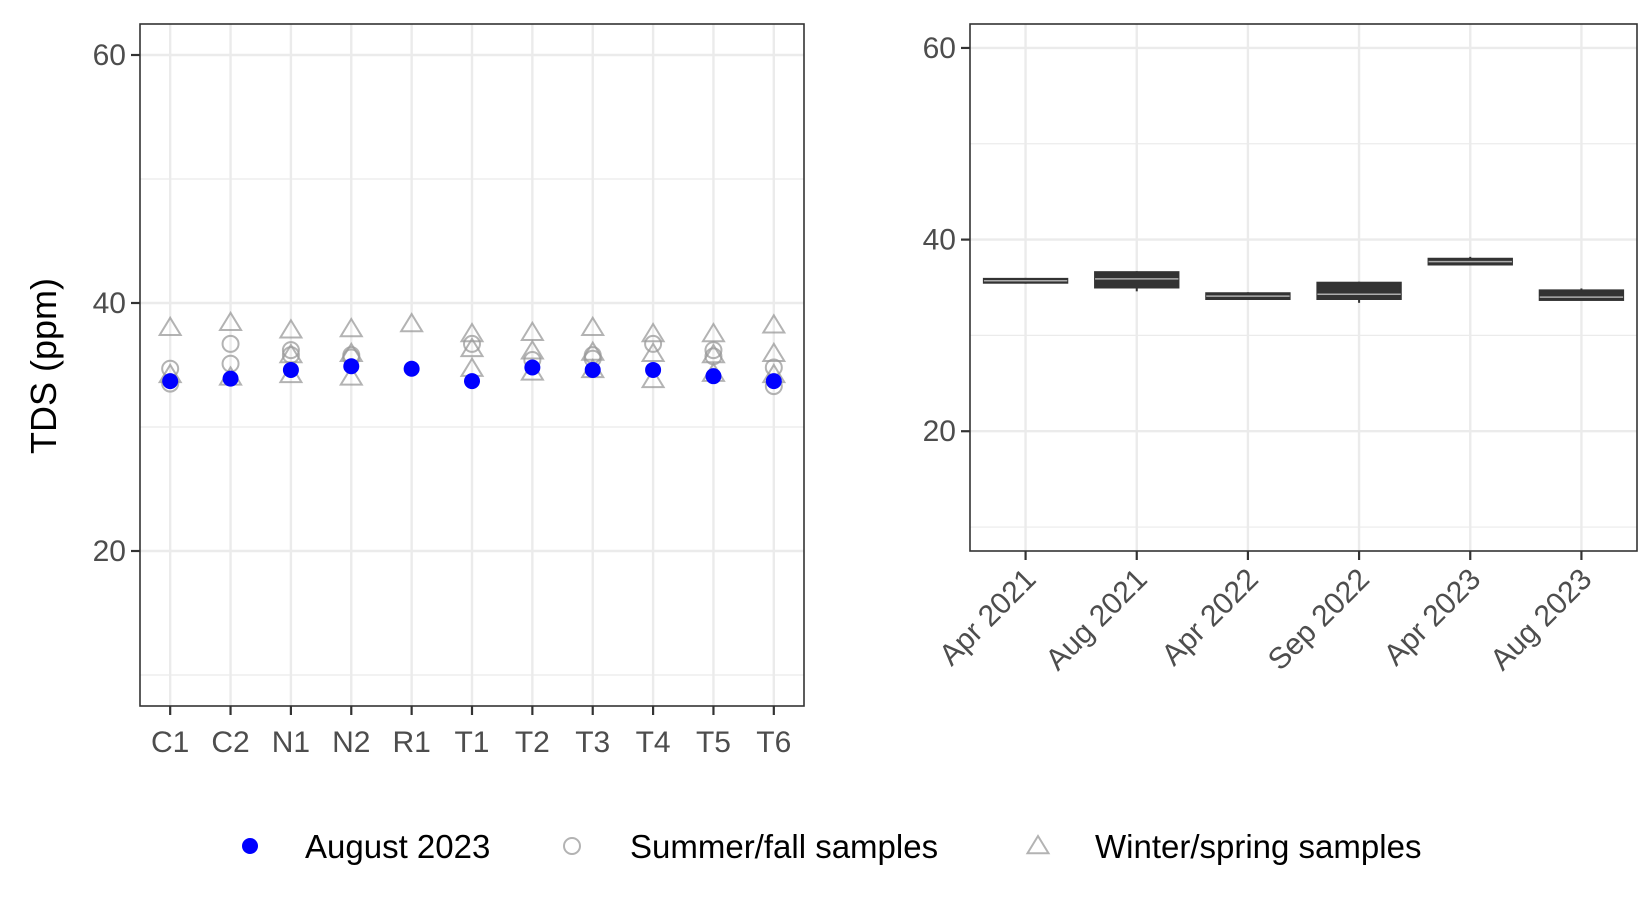 The image size is (1650, 900). Describe the element at coordinates (532, 742) in the screenshot. I see `x-tick-label: T2` at that location.